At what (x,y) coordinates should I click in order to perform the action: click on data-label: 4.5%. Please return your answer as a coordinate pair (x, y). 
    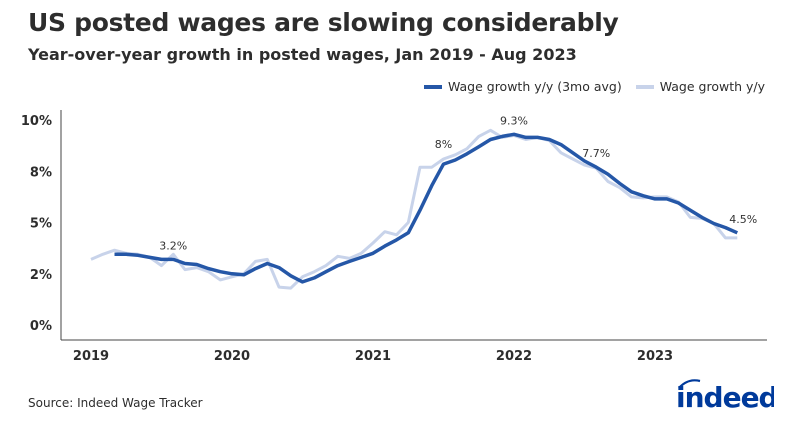
    Looking at the image, I should click on (743, 219).